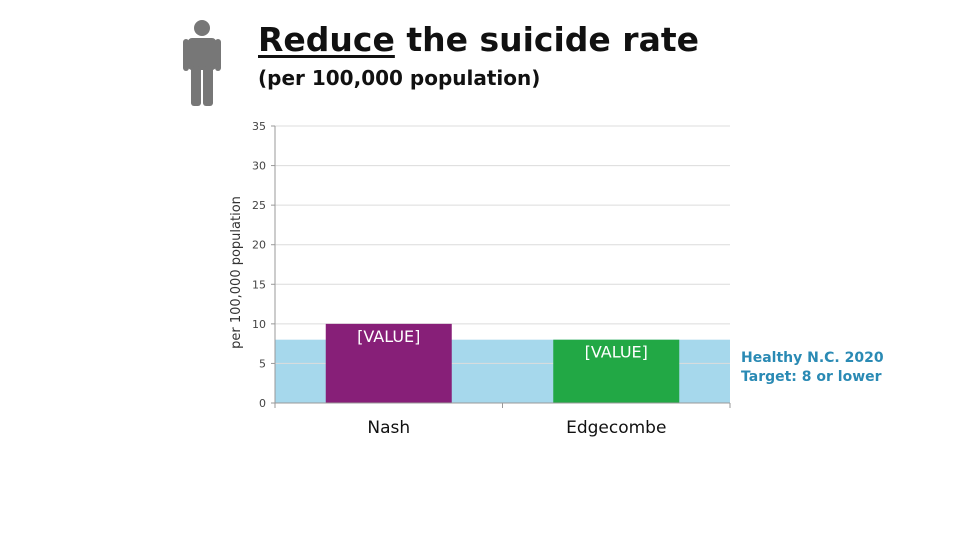 This screenshot has height=540, width=960. I want to click on title-underlined-word: Reduce, so click(326, 39).